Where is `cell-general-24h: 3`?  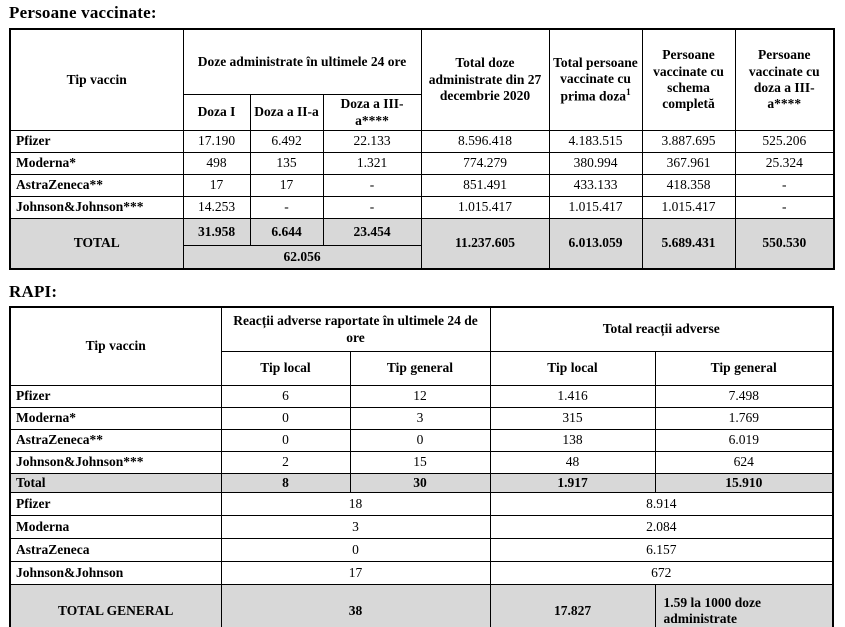 cell-general-24h: 3 is located at coordinates (420, 418).